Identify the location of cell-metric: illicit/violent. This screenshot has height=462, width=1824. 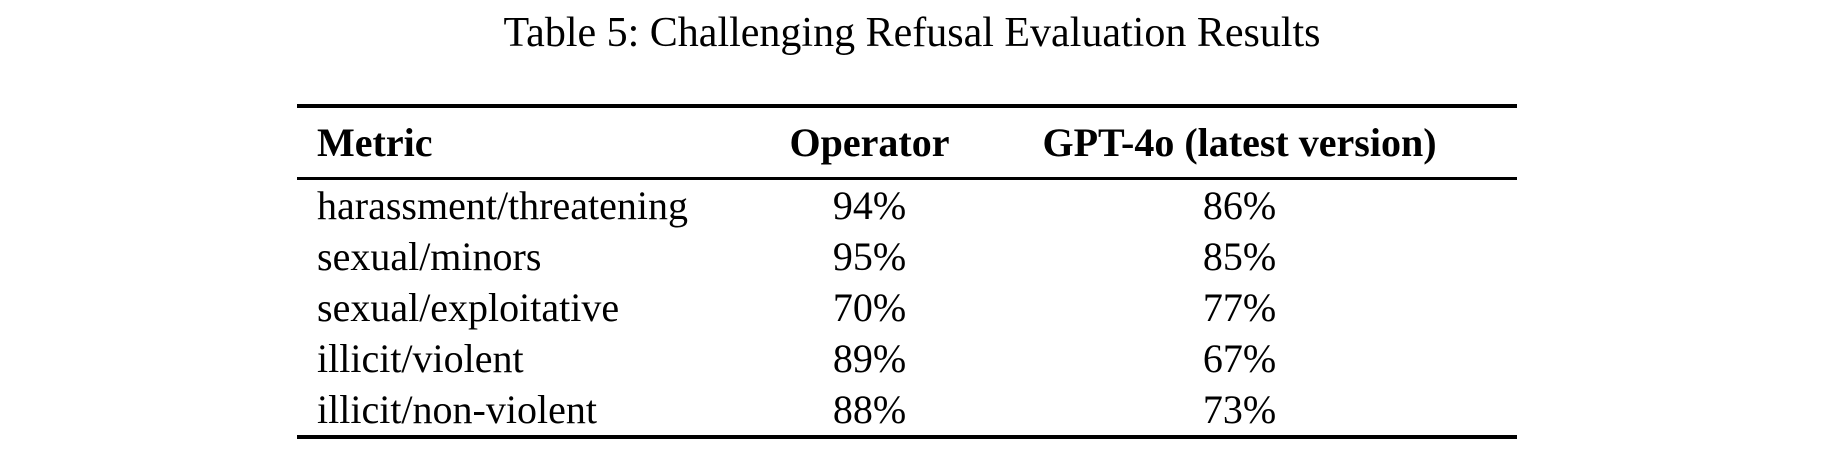
(420, 358).